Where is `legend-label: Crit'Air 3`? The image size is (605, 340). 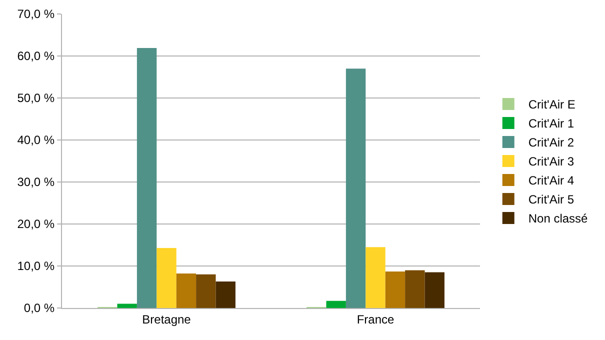
legend-label: Crit'Air 3 is located at coordinates (551, 161).